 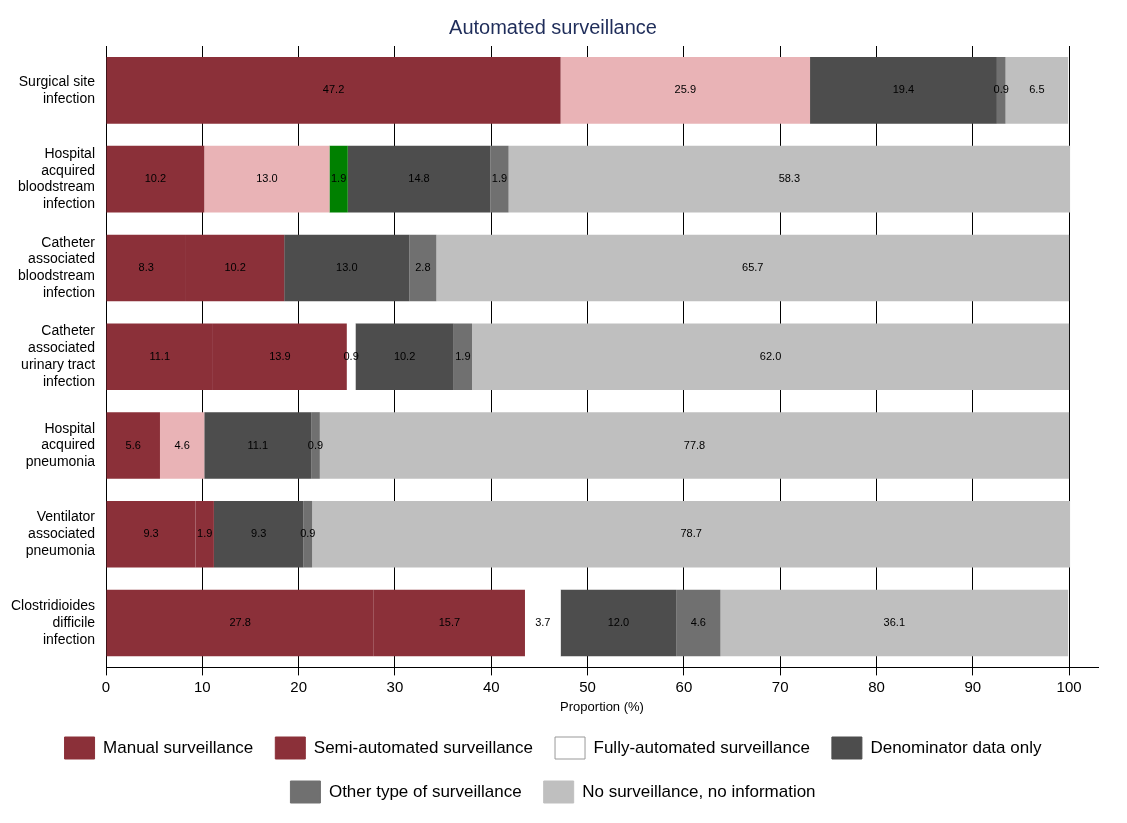 What do you see at coordinates (56, 178) in the screenshot?
I see `y-tick-label: Hospital acquired bloodstream infection` at bounding box center [56, 178].